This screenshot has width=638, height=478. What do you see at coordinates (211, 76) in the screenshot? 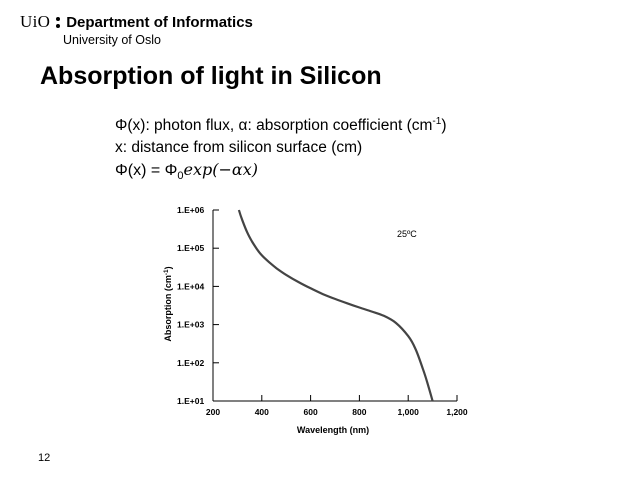
I see `slide-title: Absorption of light in Silicon` at bounding box center [211, 76].